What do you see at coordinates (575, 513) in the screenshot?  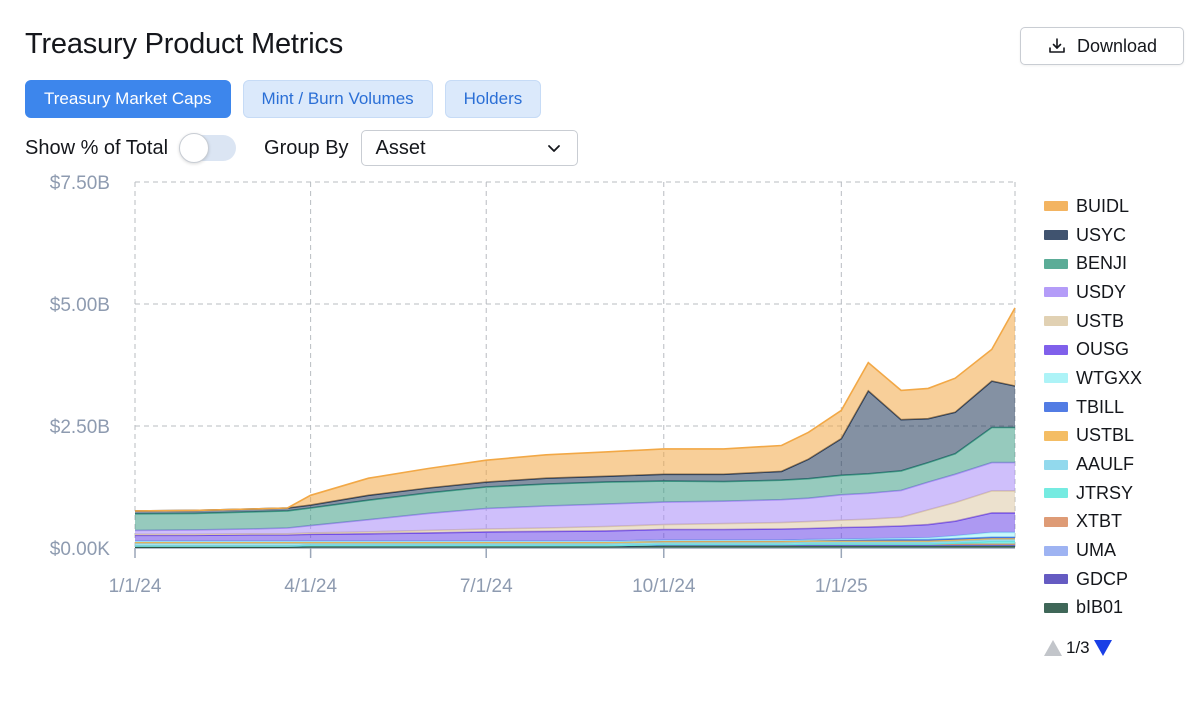 I see `area-ustb` at bounding box center [575, 513].